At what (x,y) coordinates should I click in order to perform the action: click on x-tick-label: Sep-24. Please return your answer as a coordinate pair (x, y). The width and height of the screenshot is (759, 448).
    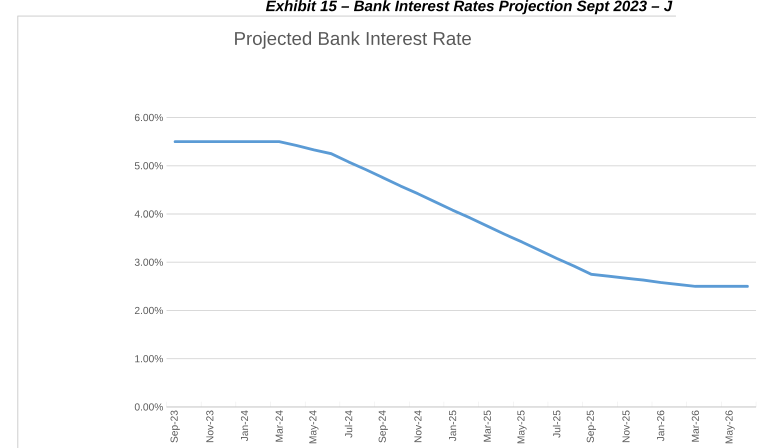
    Looking at the image, I should click on (383, 426).